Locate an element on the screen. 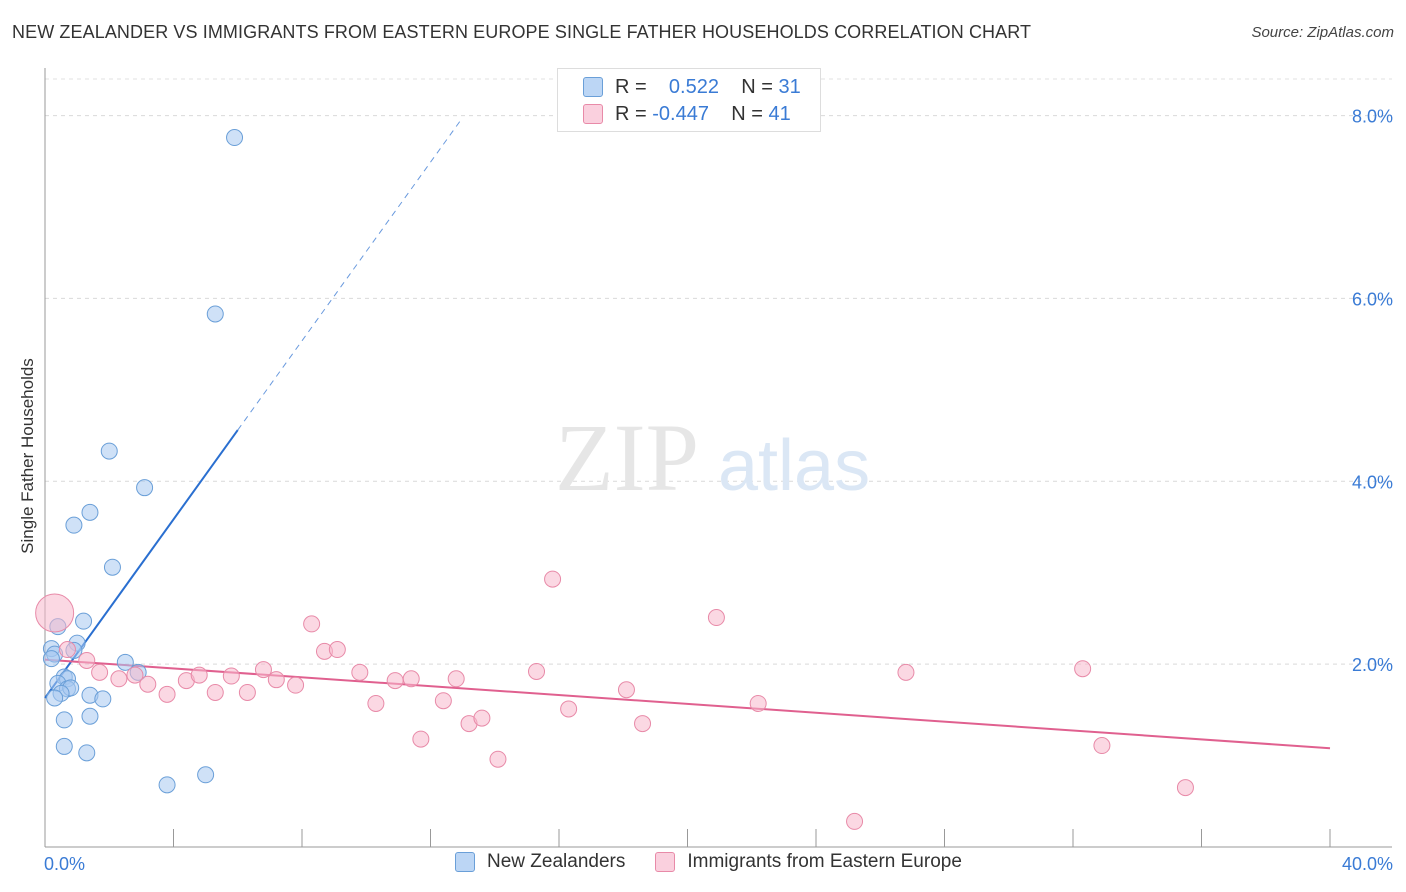 Image resolution: width=1406 pixels, height=892 pixels. trend-line-extension is located at coordinates (350, 274).